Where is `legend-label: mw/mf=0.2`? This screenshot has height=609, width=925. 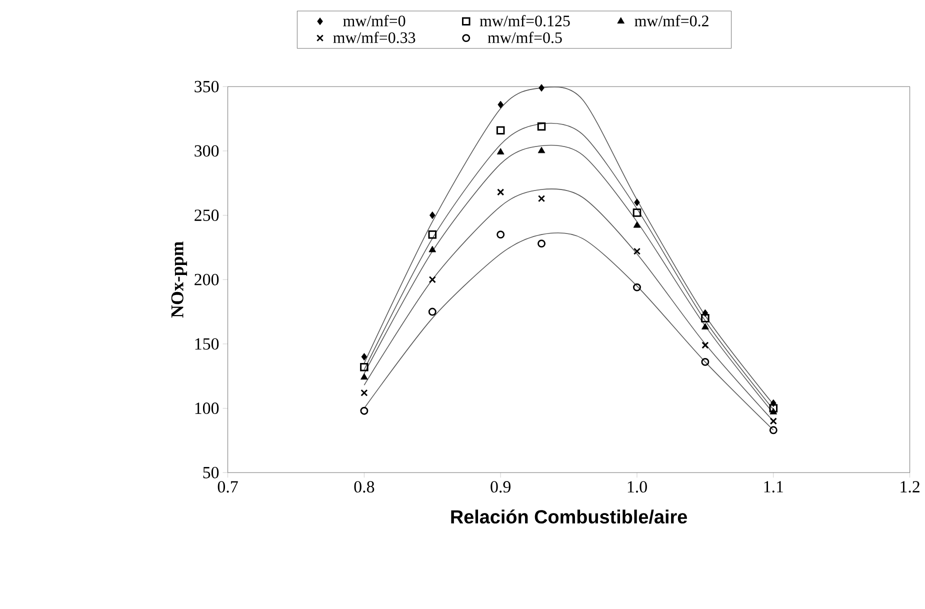
legend-label: mw/mf=0.2 is located at coordinates (671, 20).